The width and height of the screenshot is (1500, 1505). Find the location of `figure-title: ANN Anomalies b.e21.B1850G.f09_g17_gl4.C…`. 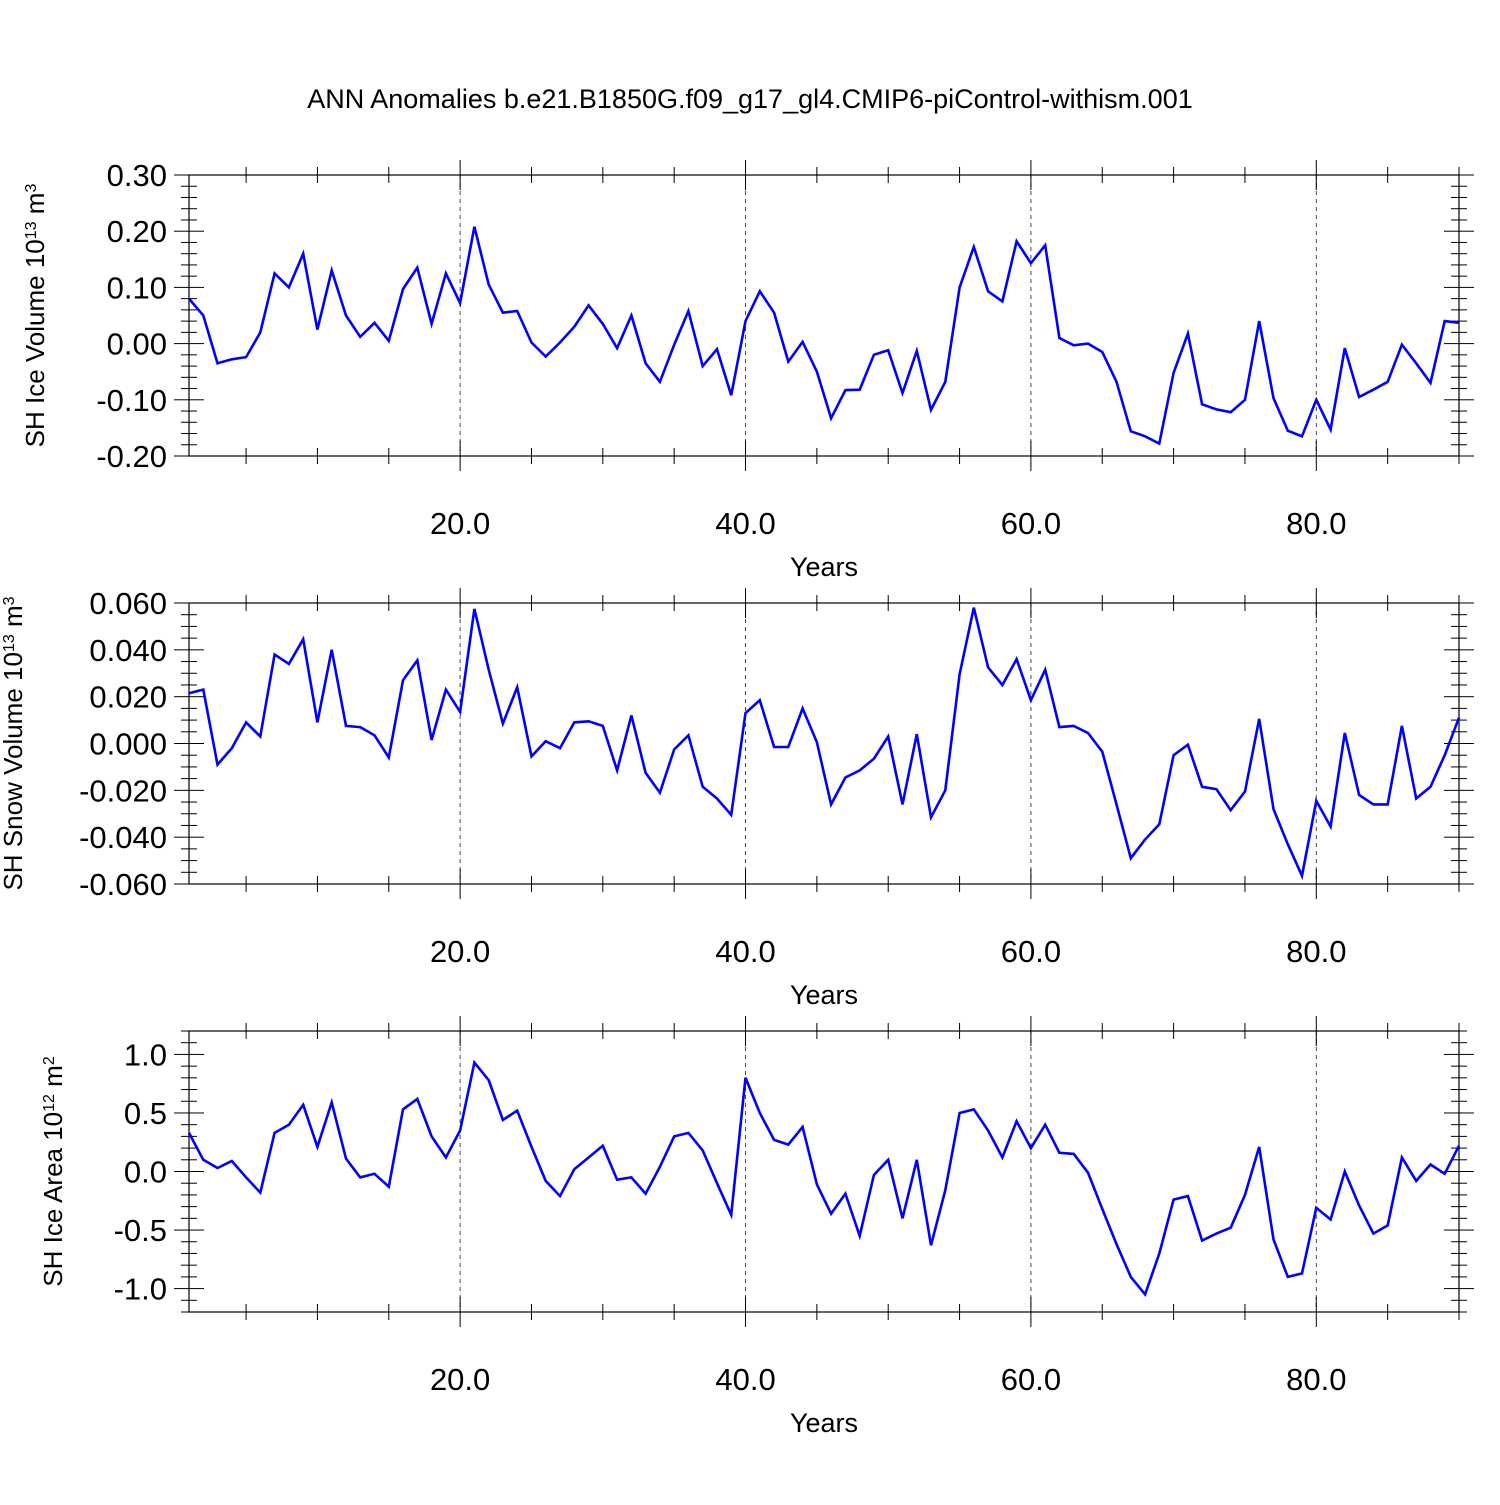

figure-title: ANN Anomalies b.e21.B1850G.f09_g17_gl4.C… is located at coordinates (750, 99).